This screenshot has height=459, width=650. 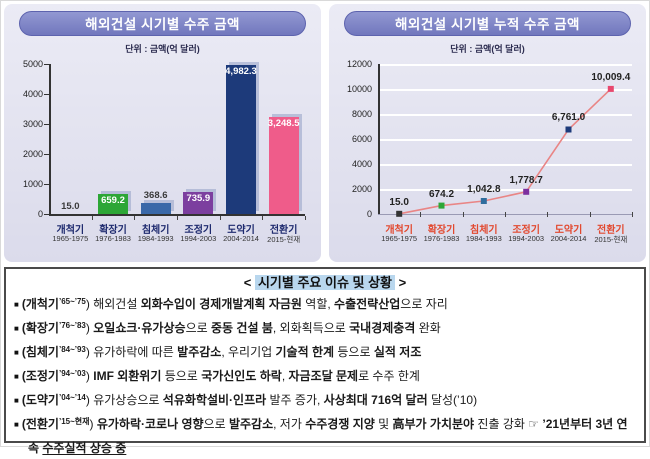 What do you see at coordinates (526, 238) in the screenshot?
I see `x-years-label: 1994-2003` at bounding box center [526, 238].